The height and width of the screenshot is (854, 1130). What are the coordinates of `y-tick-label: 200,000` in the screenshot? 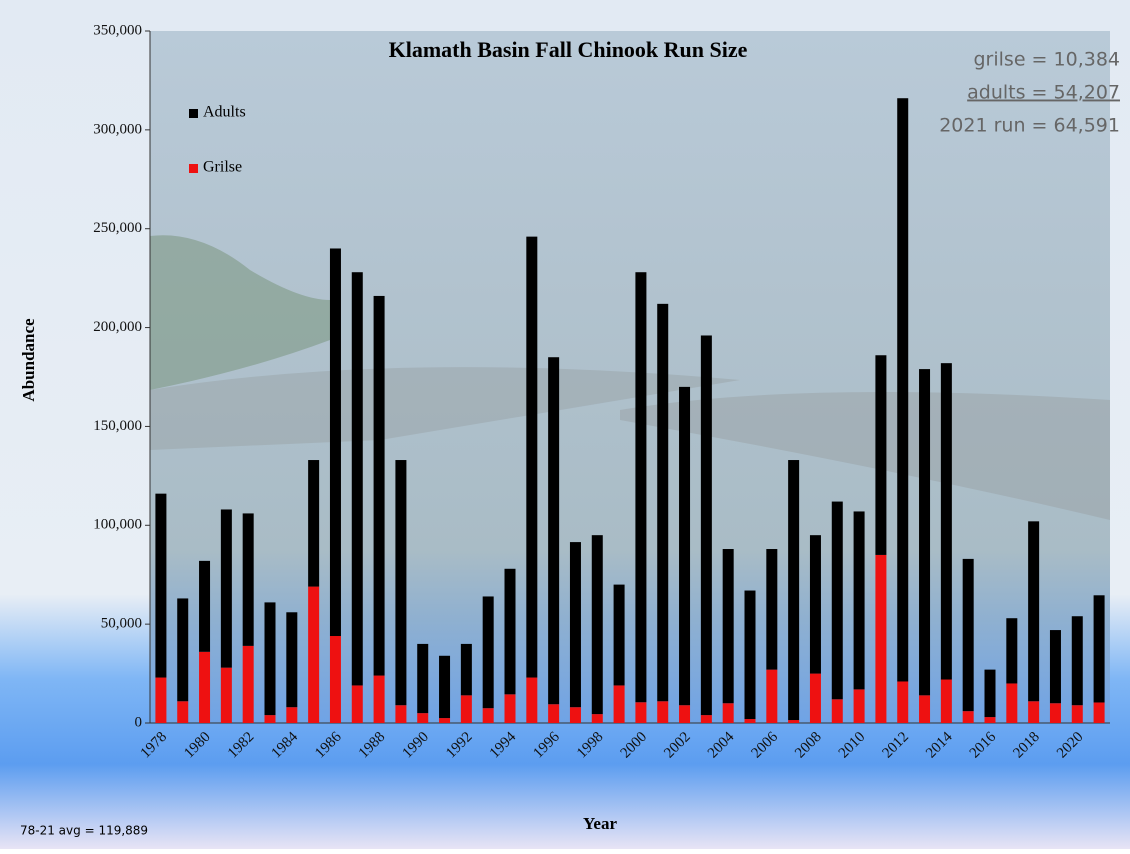 It's located at (117, 327).